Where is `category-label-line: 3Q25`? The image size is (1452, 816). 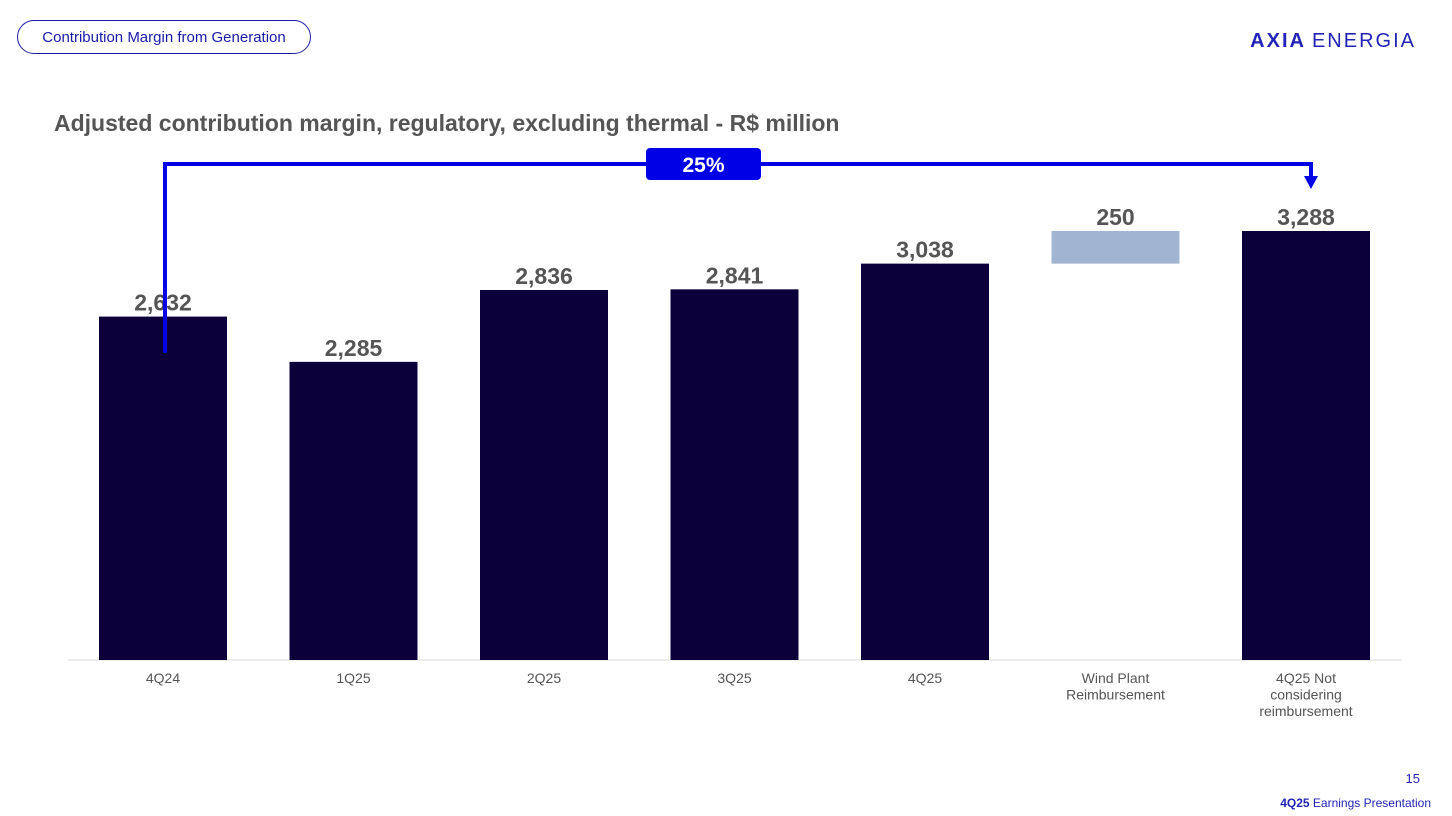
category-label-line: 3Q25 is located at coordinates (734, 678).